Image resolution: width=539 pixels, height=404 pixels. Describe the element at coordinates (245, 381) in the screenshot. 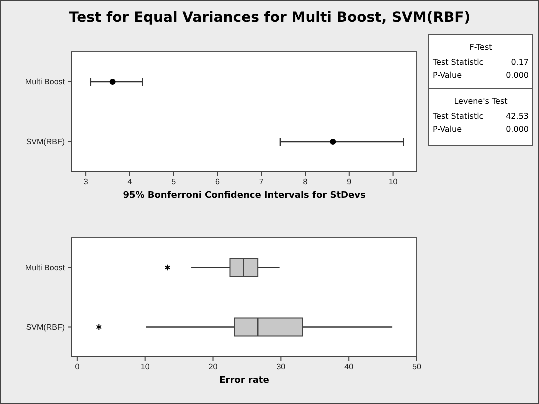

I see `x-axis-title: Error rate` at that location.